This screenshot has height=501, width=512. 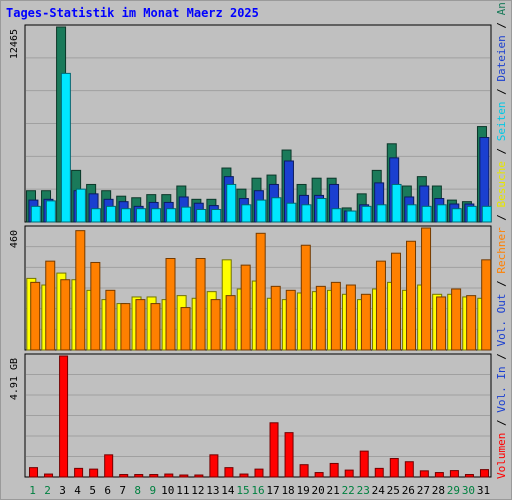 I want to click on x-tick-label: 13, so click(x=212, y=490).